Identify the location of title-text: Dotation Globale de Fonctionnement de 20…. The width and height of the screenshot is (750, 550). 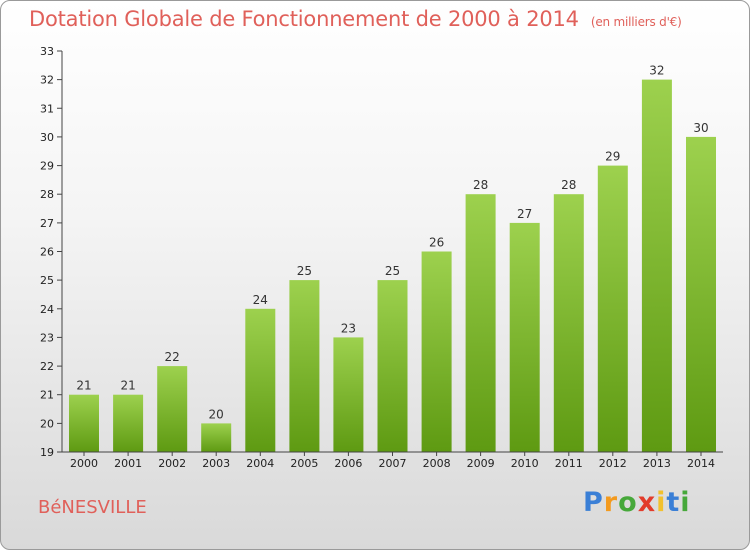
(304, 19).